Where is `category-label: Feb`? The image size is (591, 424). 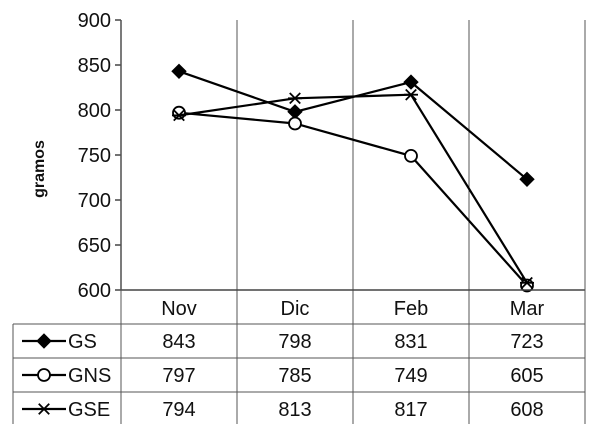 category-label: Feb is located at coordinates (411, 309).